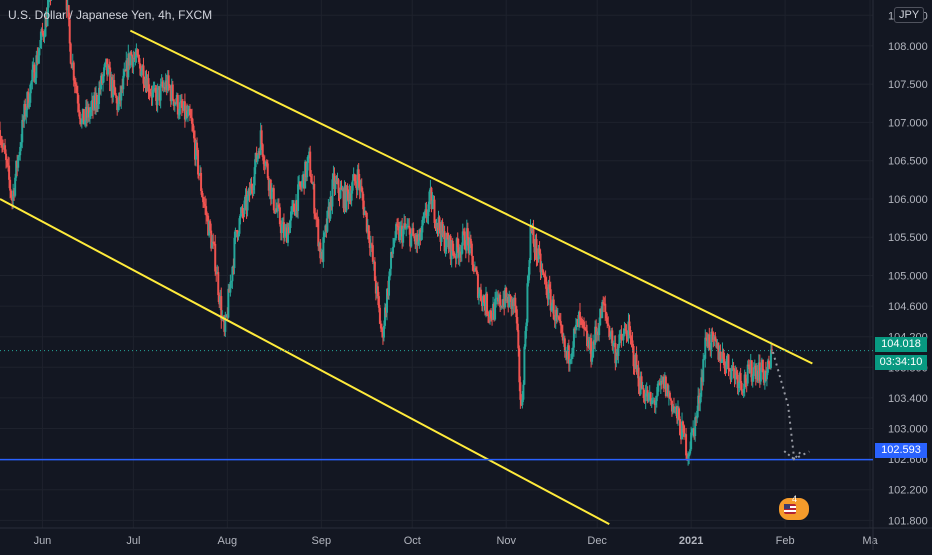 The height and width of the screenshot is (555, 932). Describe the element at coordinates (793, 455) in the screenshot. I see `projection-arrowhead` at that location.